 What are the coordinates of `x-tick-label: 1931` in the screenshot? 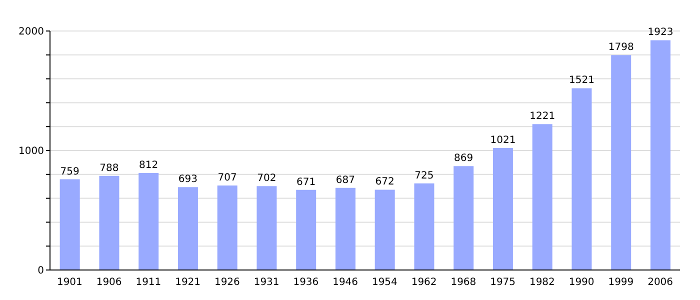 It's located at (267, 282).